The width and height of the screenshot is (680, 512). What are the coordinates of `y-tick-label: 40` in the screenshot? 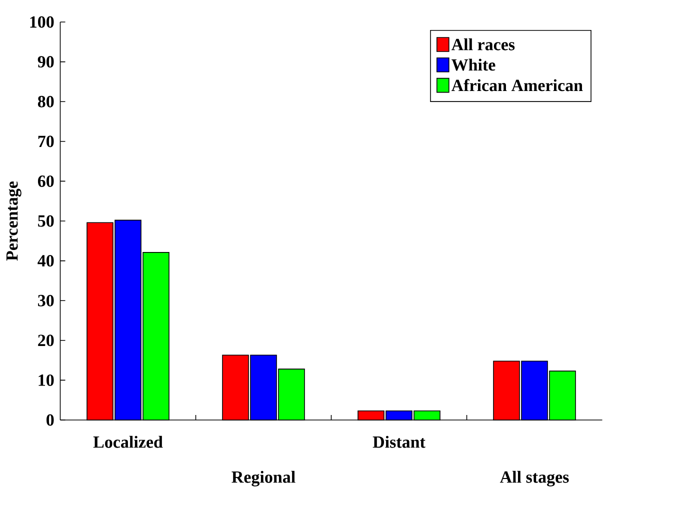 It's located at (46, 261).